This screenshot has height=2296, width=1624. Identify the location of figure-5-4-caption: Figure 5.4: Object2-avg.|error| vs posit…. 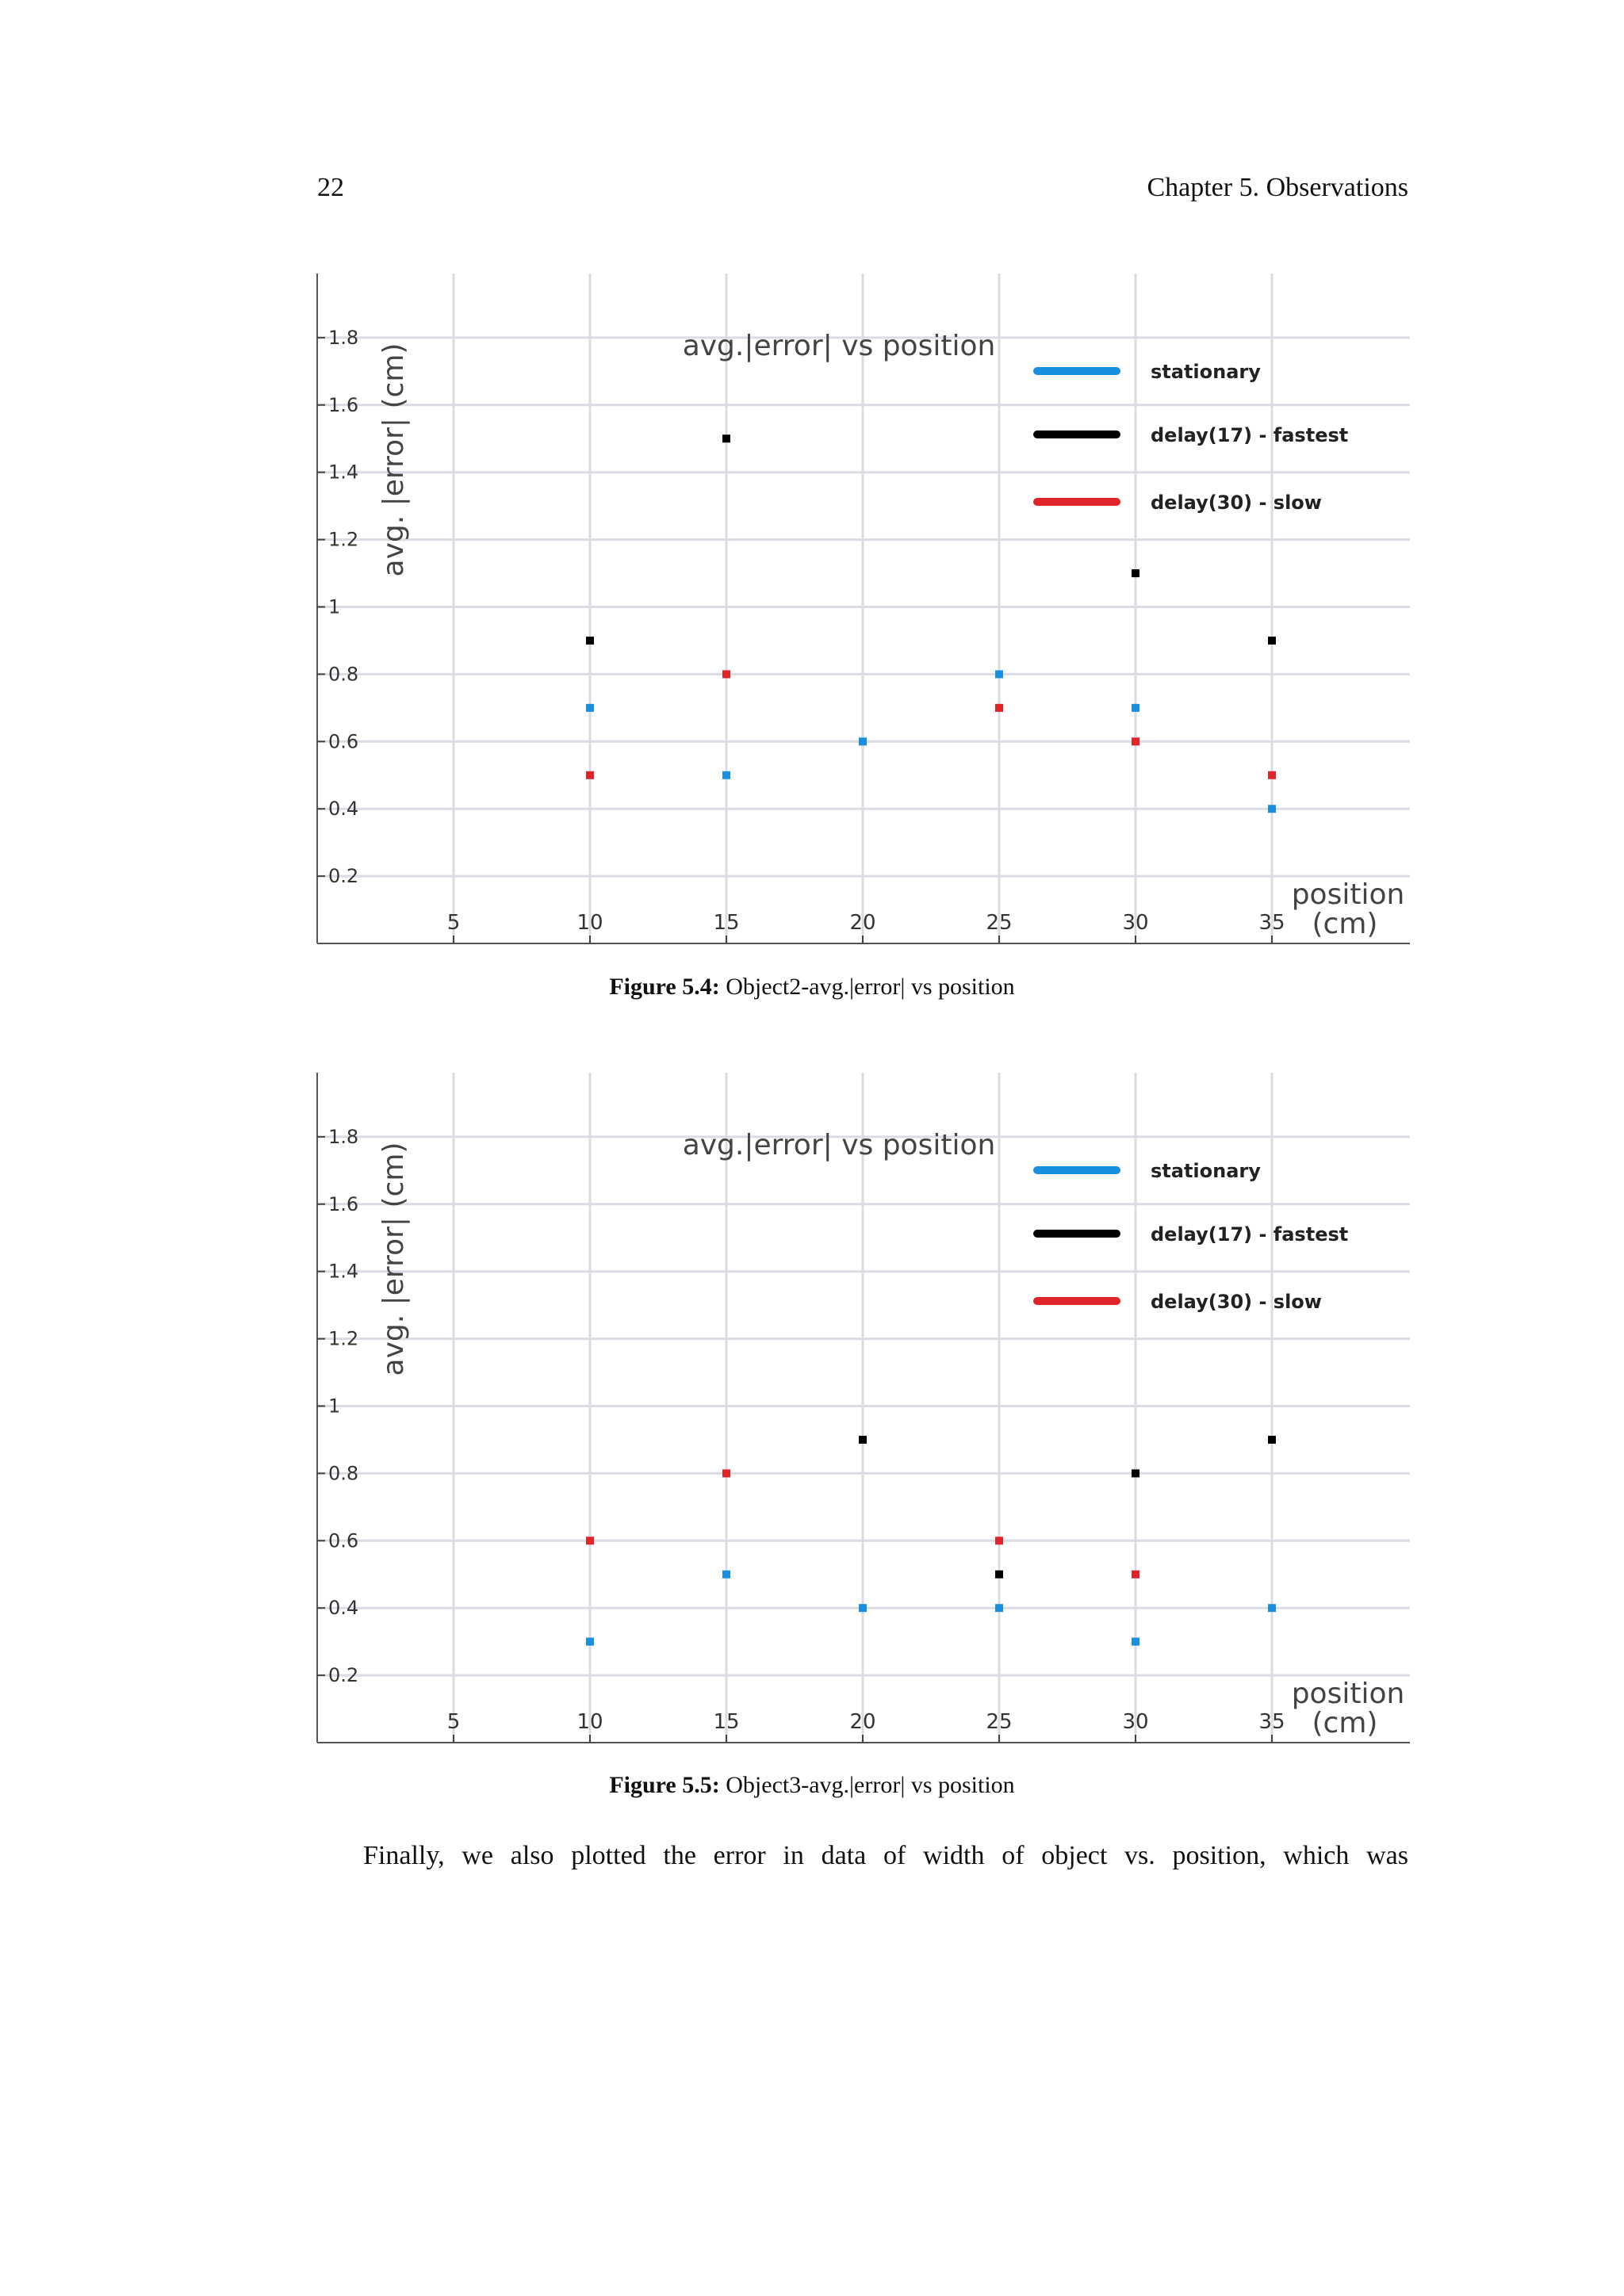
(812, 988).